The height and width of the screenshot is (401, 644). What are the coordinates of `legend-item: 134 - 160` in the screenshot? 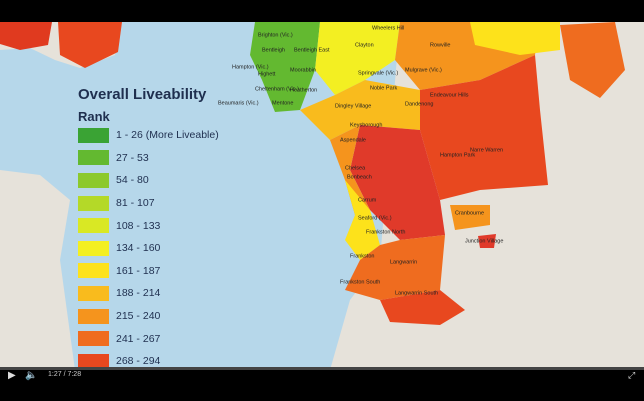 It's located at (148, 248).